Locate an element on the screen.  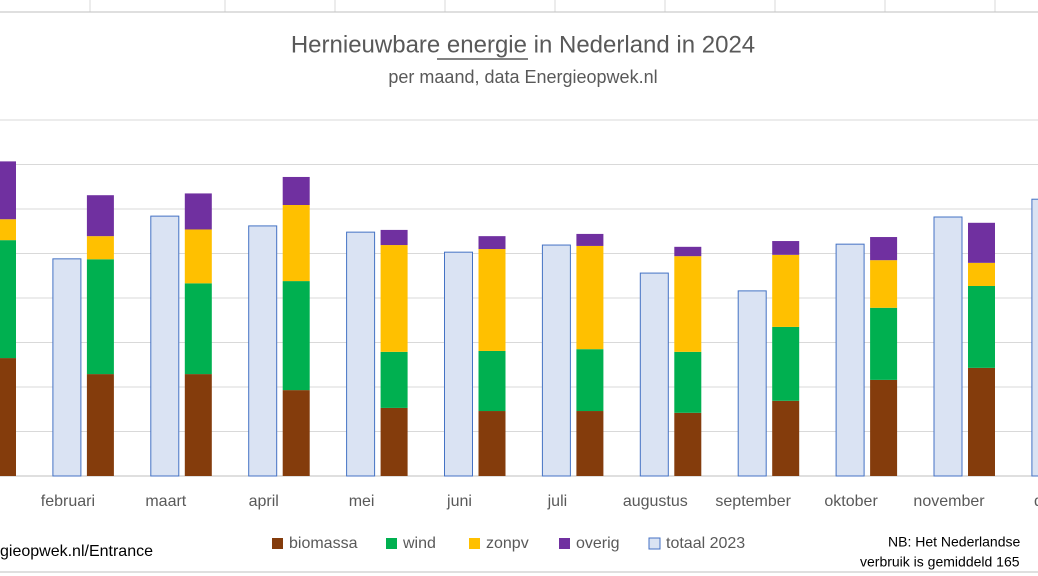
x-tick-label: september is located at coordinates (753, 501).